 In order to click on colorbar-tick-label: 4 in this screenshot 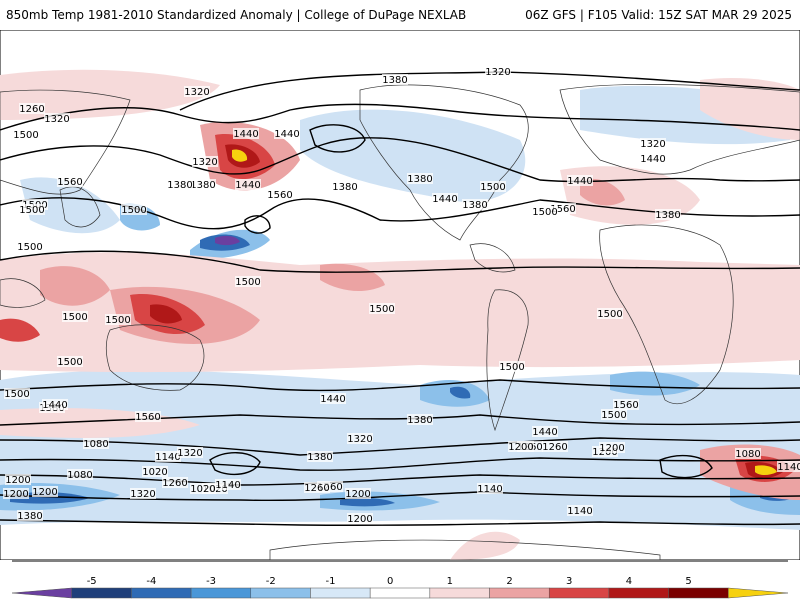, I will do `click(629, 581)`.